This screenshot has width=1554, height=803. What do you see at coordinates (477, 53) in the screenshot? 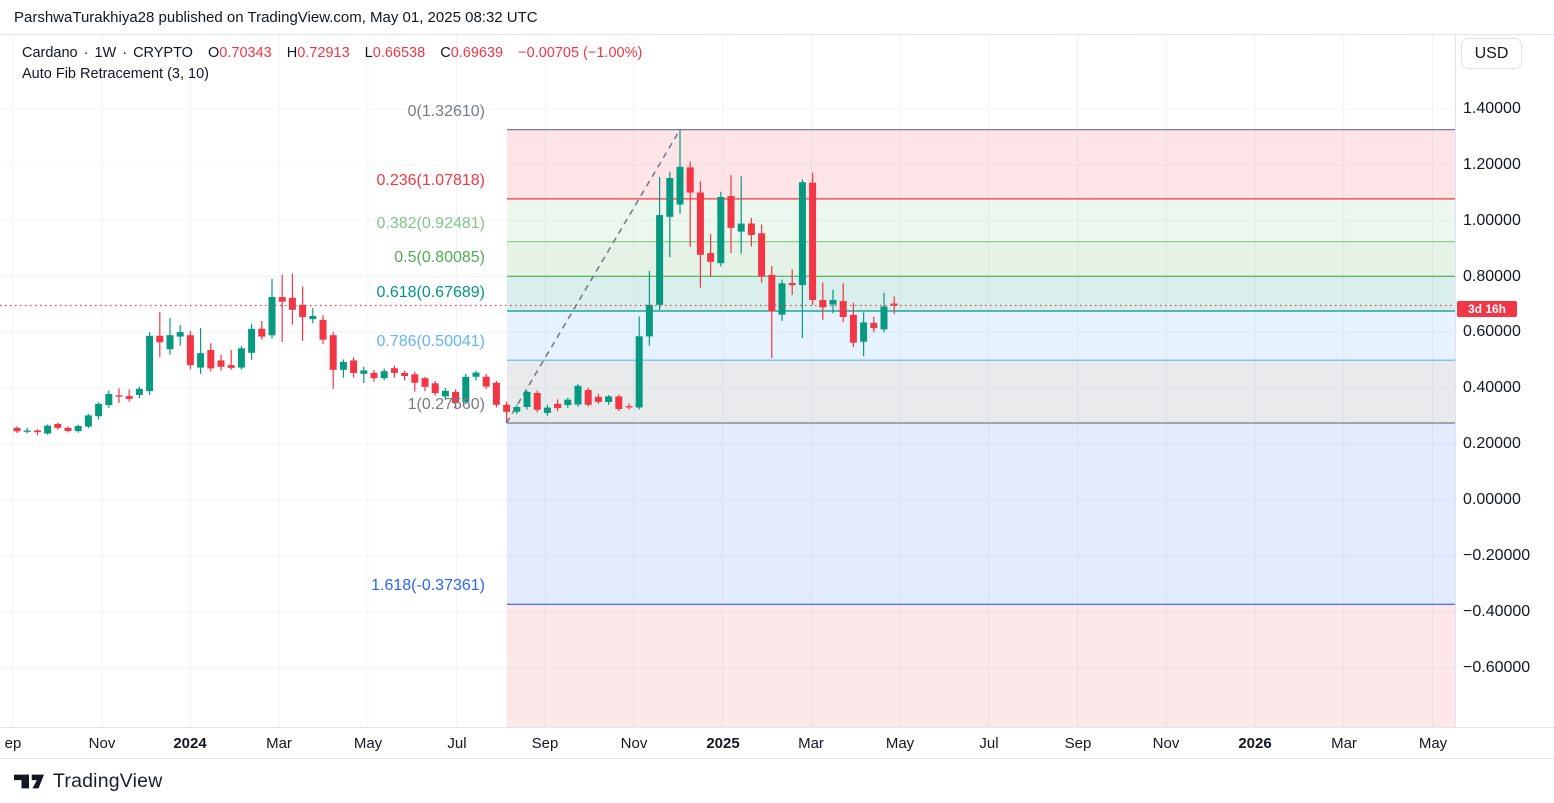
I see `close-value: 0.69639` at bounding box center [477, 53].